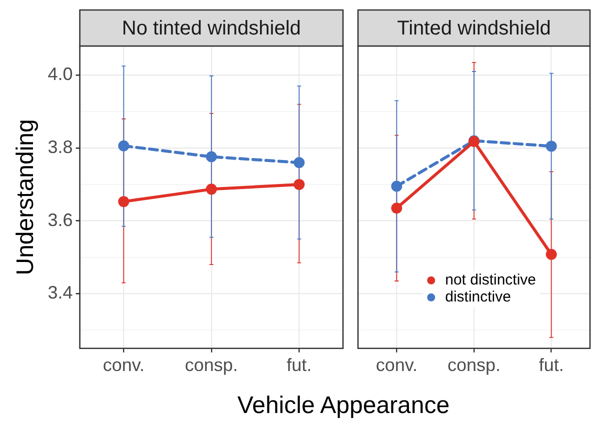 The height and width of the screenshot is (426, 597). Describe the element at coordinates (60, 146) in the screenshot. I see `y-tick-label: 3.8` at that location.